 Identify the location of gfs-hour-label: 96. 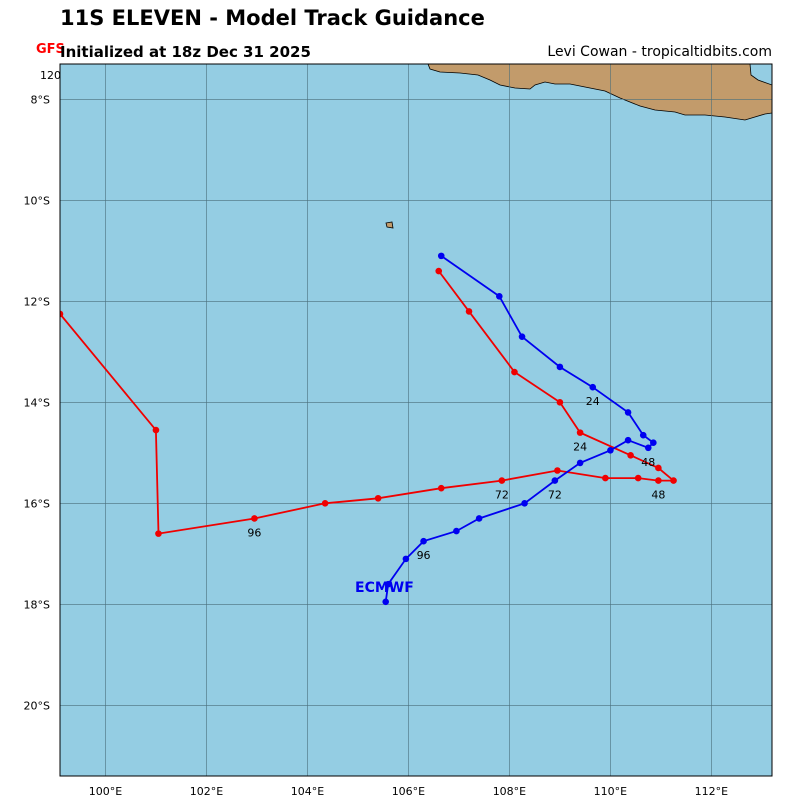
(254, 532).